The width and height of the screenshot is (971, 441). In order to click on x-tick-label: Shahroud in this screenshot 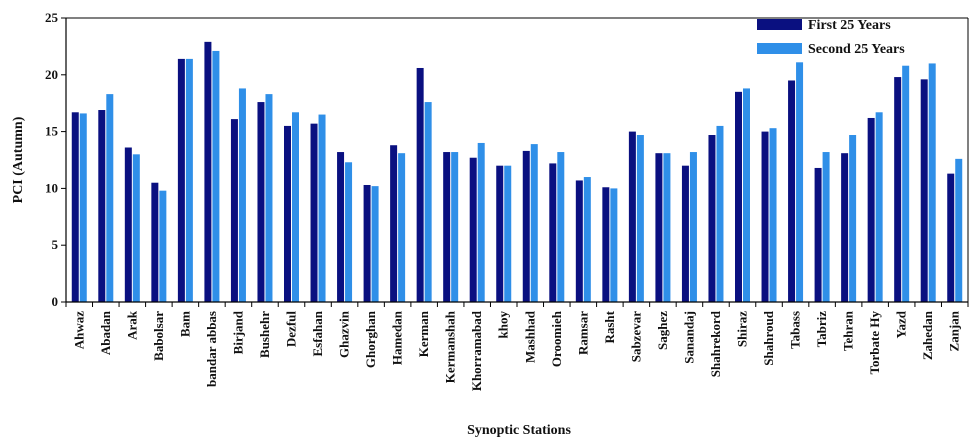, I will do `click(768, 337)`.